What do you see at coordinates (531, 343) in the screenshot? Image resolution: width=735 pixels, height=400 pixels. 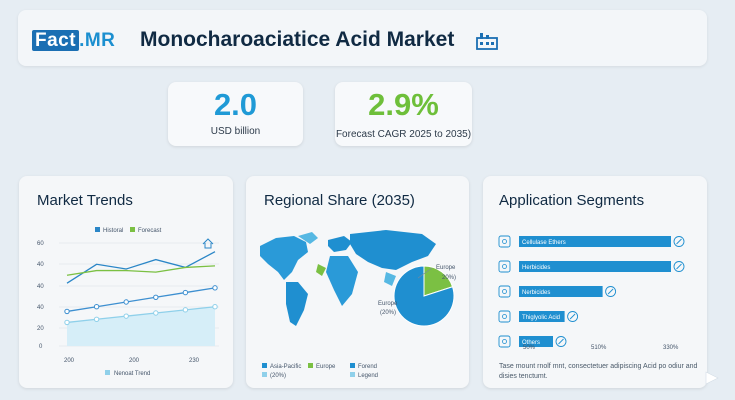 I see `segment-label: Others` at bounding box center [531, 343].